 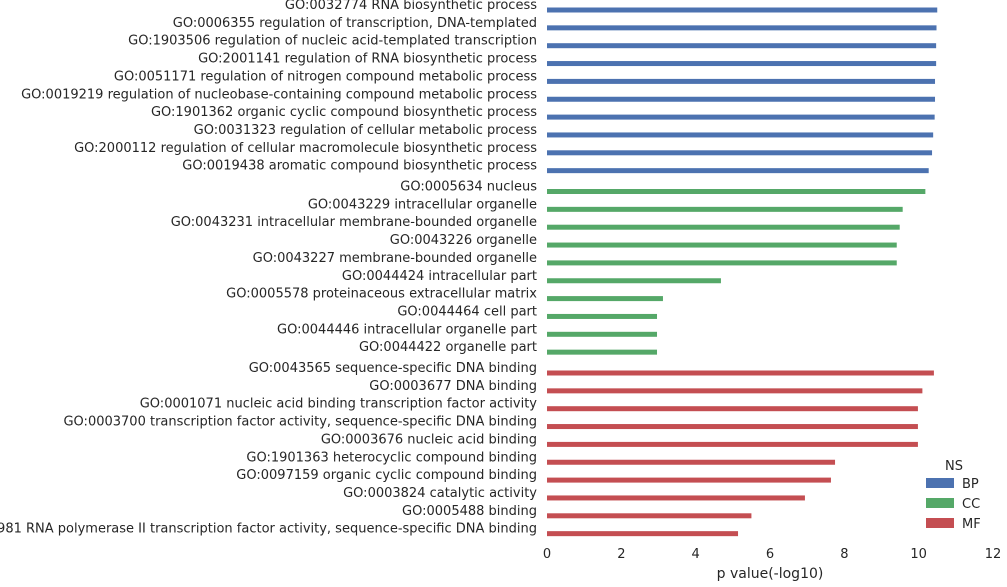 What do you see at coordinates (954, 466) in the screenshot?
I see `legend-title: NS` at bounding box center [954, 466].